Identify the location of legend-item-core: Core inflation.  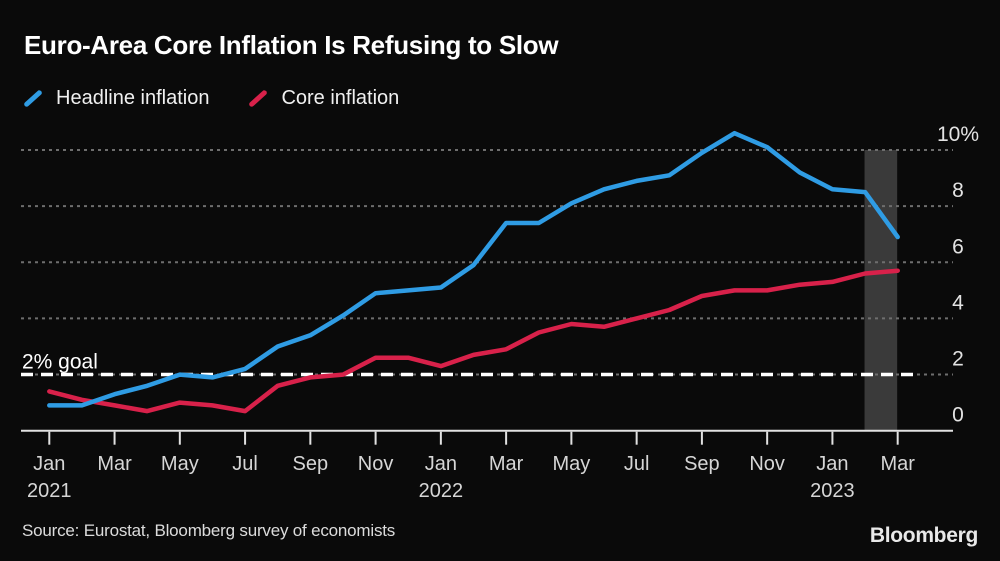
(323, 98).